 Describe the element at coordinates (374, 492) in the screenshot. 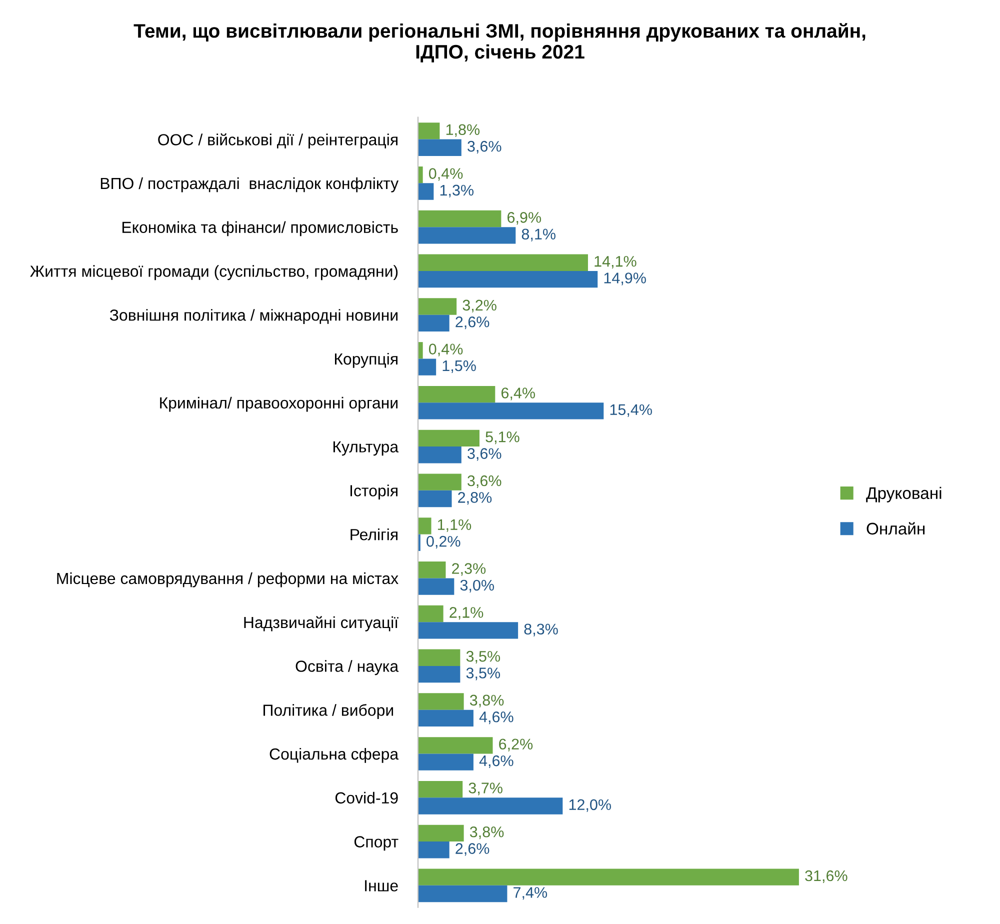

I see `y-tick-label: Історія` at that location.